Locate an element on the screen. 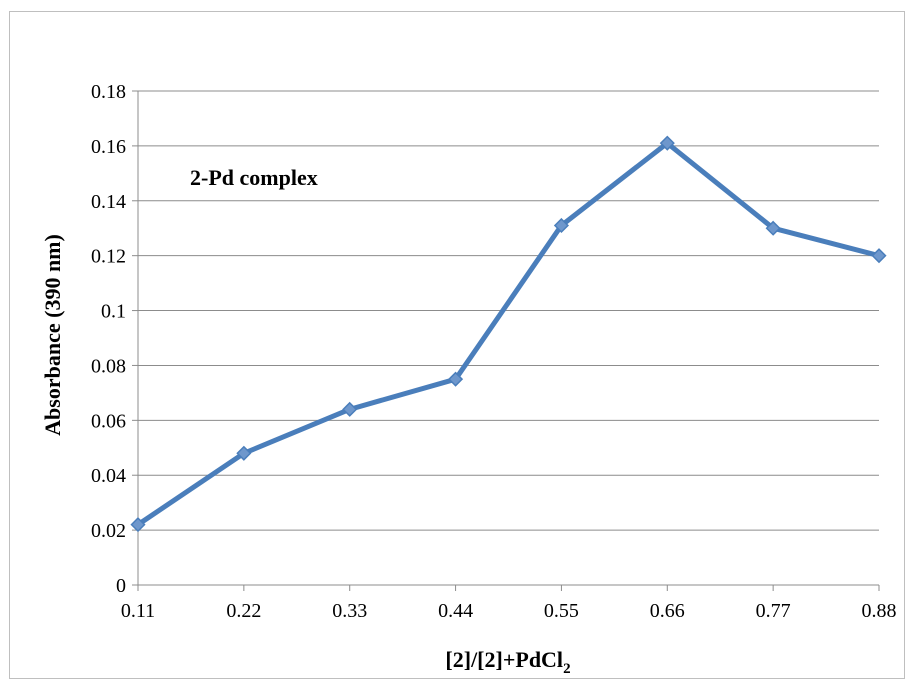 The width and height of the screenshot is (912, 684). x-tick-label: 0.11 is located at coordinates (138, 611).